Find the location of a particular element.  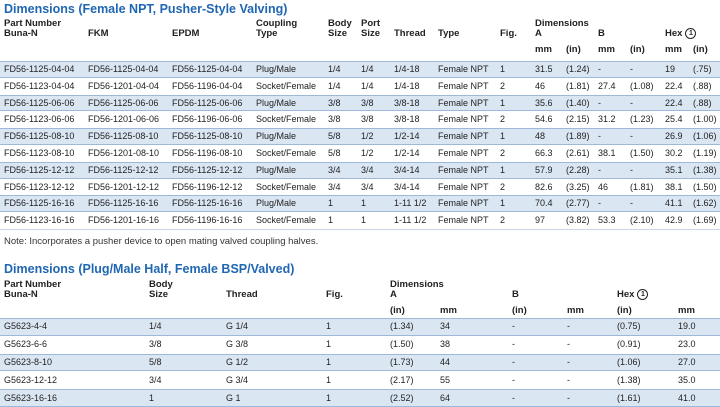

cell: 97 is located at coordinates (540, 220).